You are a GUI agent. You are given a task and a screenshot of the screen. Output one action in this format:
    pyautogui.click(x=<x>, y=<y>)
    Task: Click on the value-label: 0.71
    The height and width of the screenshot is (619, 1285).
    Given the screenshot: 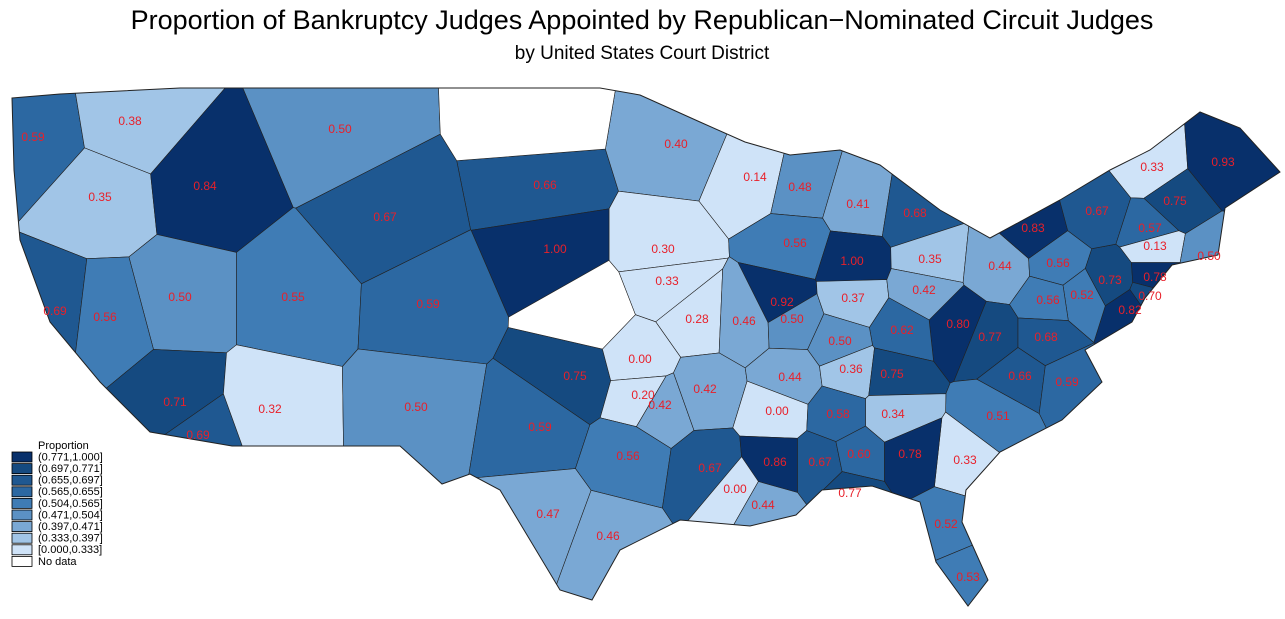 What is the action you would take?
    pyautogui.click(x=175, y=402)
    